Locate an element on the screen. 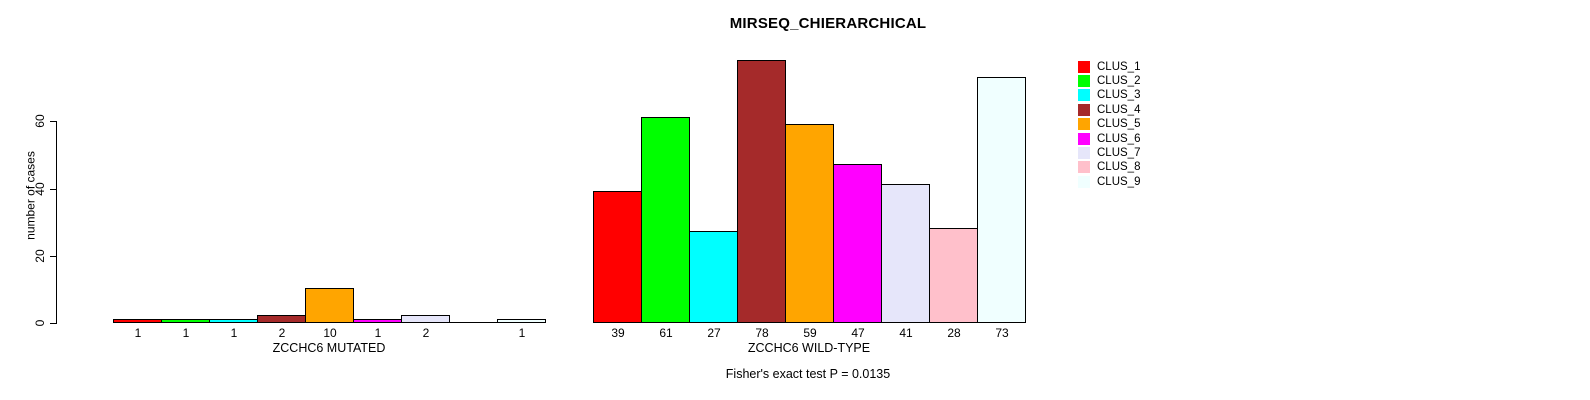  y-tick-label: 40 is located at coordinates (40, 188).